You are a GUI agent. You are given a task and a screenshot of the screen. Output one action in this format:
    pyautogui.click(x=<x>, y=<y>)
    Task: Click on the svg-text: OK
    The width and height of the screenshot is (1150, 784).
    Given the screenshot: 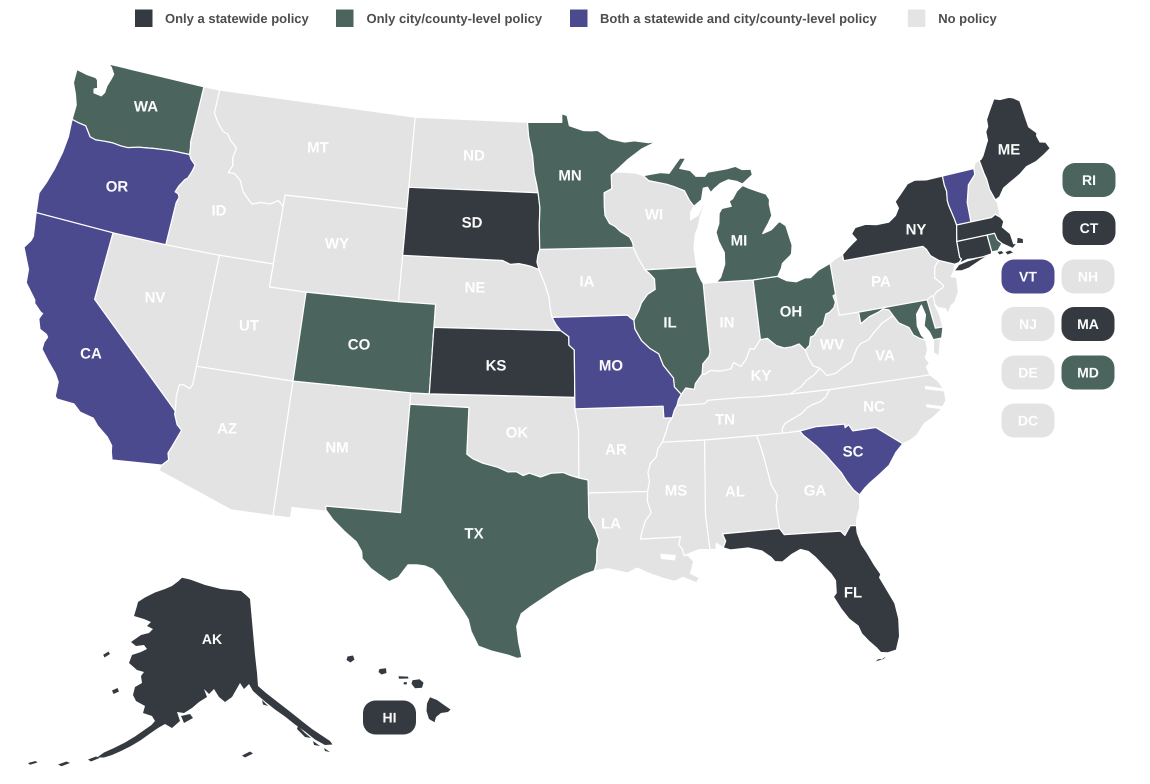 What is the action you would take?
    pyautogui.click(x=517, y=432)
    